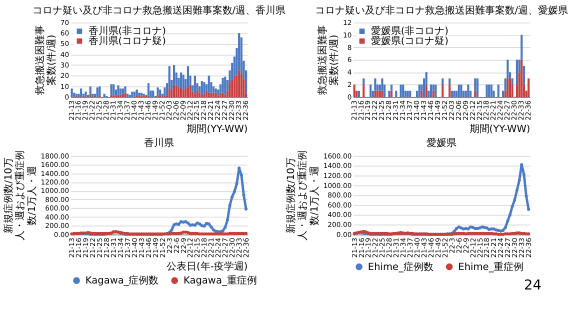 The image size is (569, 320). Describe the element at coordinates (207, 266) in the screenshot. I see `x-axis-title: 公表日(年-疫学週)` at that location.